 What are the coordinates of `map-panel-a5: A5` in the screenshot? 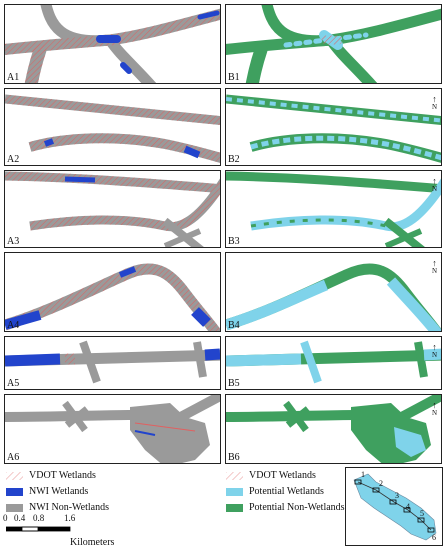 It's located at (112, 363).